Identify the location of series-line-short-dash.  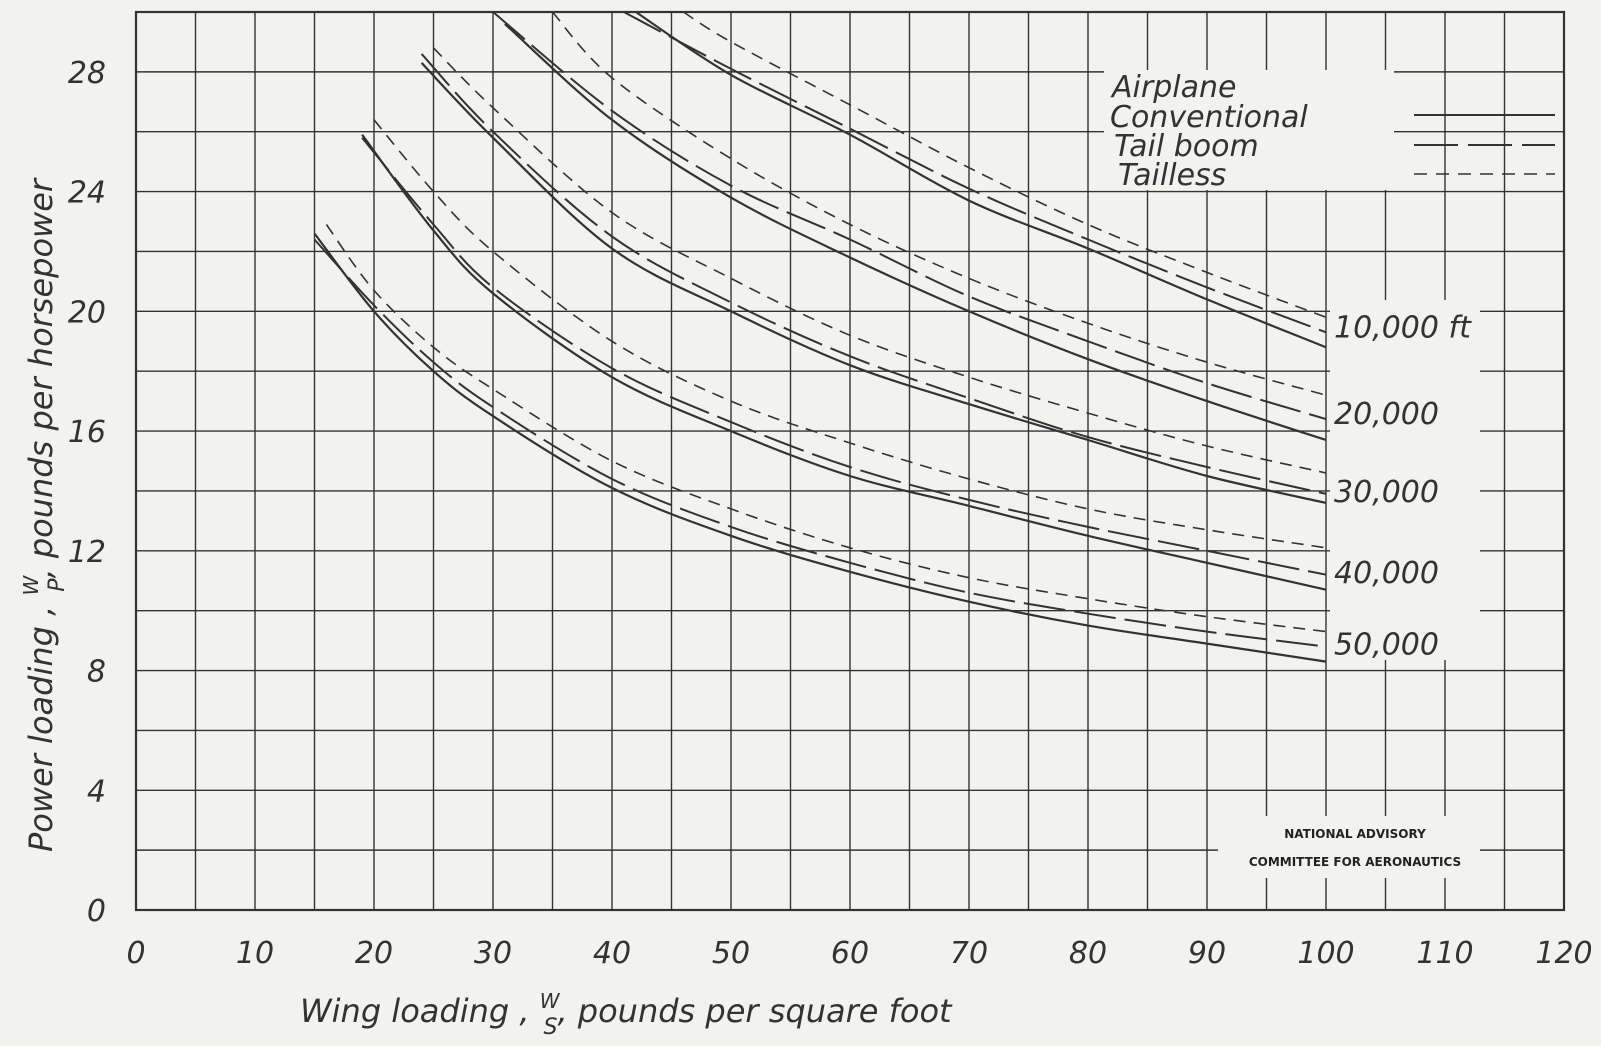
(1004, 165).